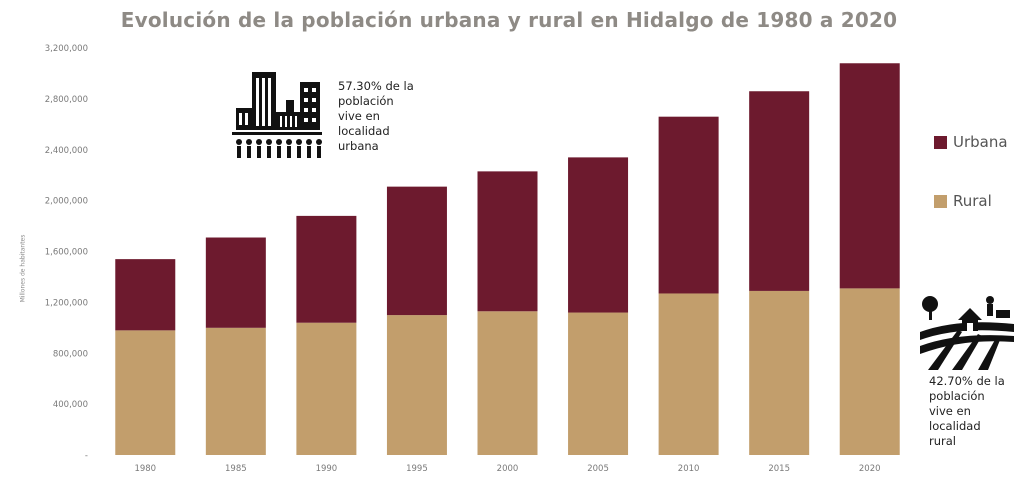  I want to click on x-tick-label: 2000, so click(508, 469).